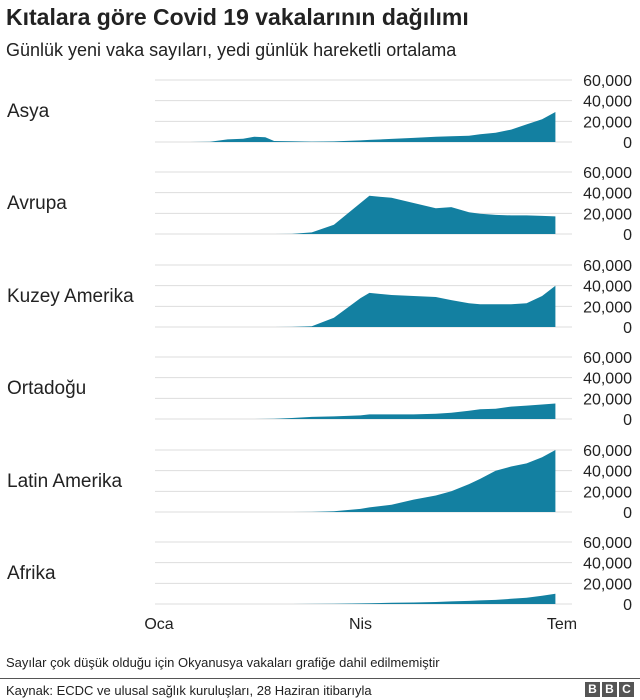 The width and height of the screenshot is (640, 700). I want to click on series-label: Ortadoğu, so click(46, 388).